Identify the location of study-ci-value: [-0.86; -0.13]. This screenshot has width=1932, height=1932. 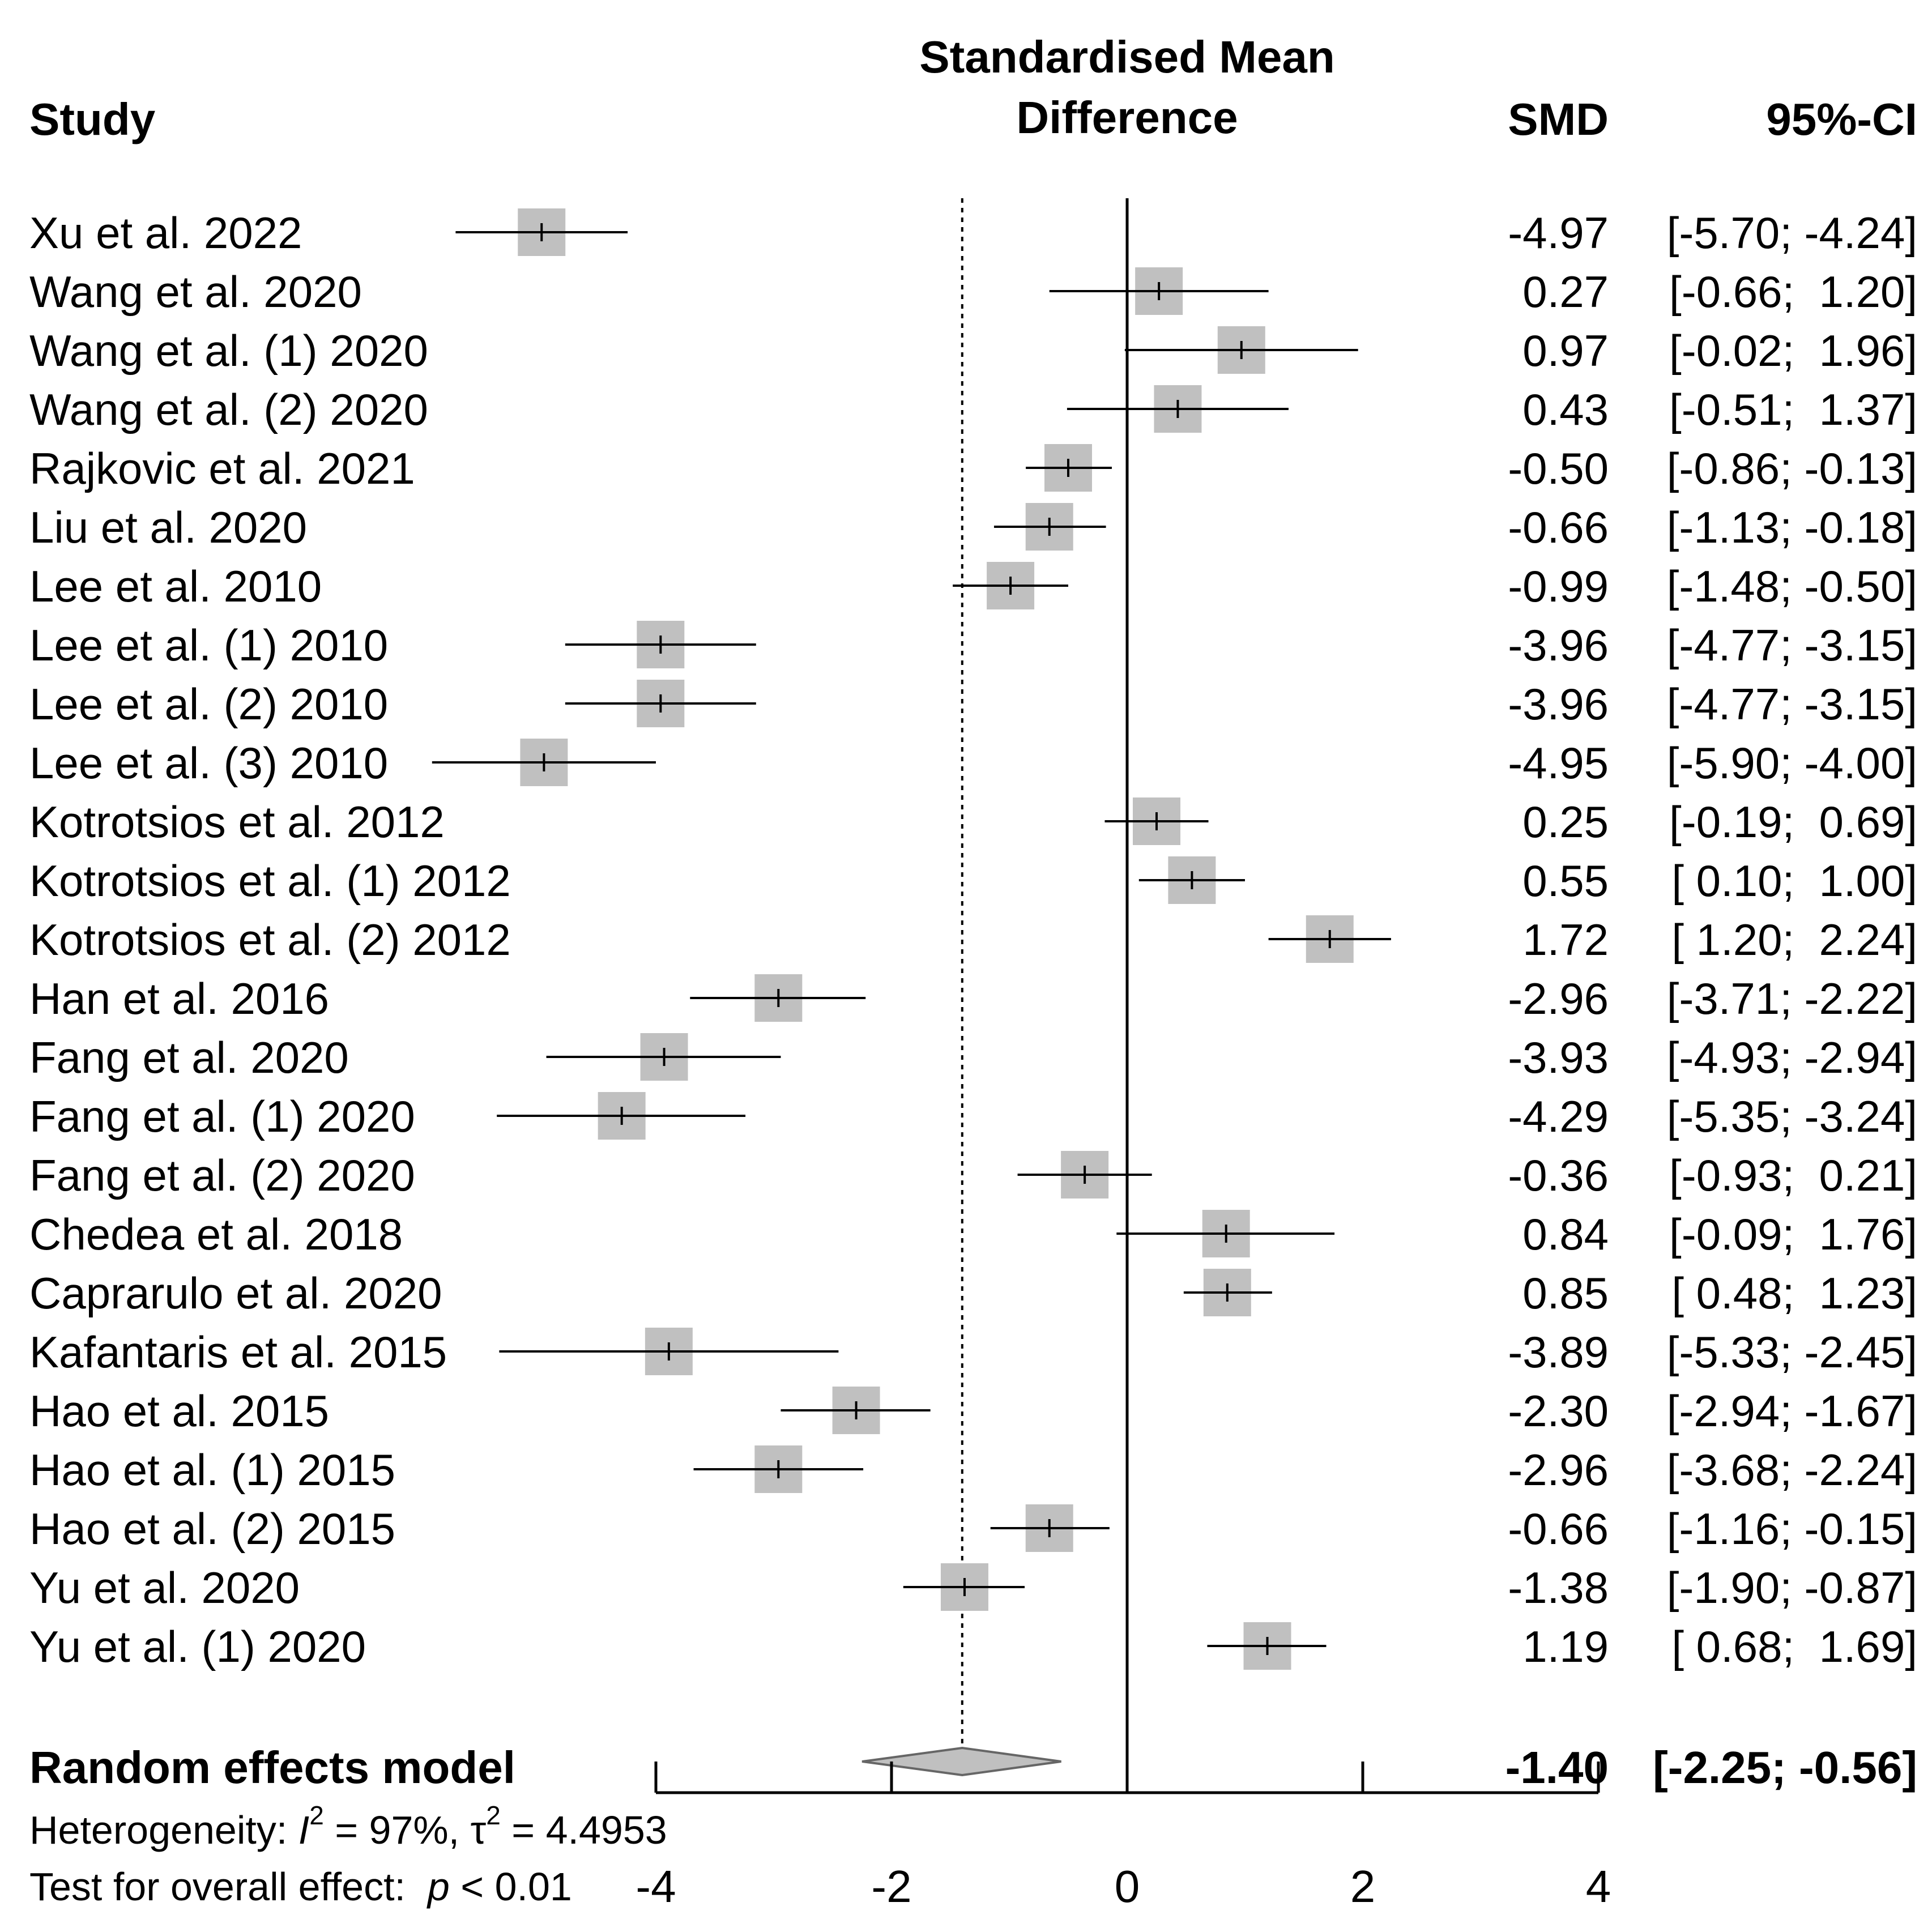
(1792, 468).